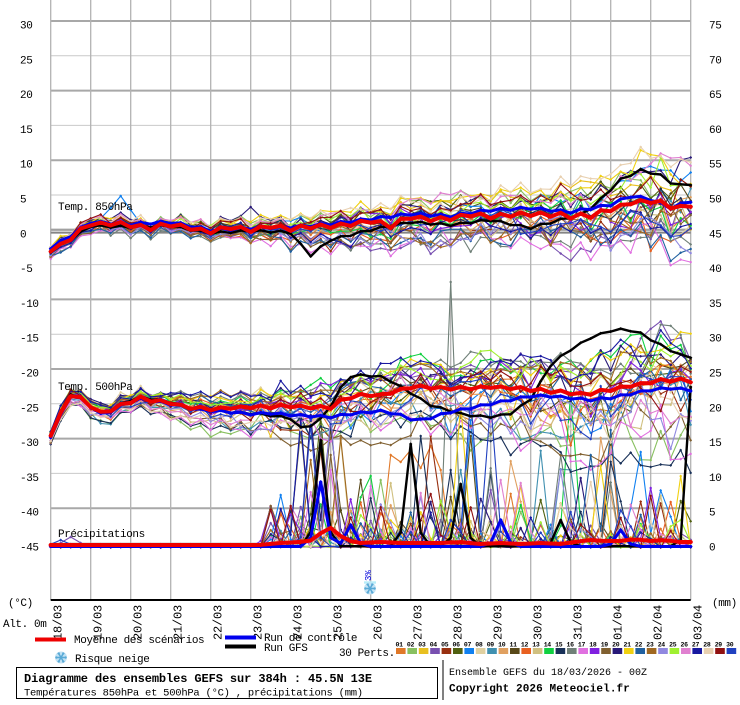  Describe the element at coordinates (715, 270) in the screenshot. I see `svg-text: 40` at that location.